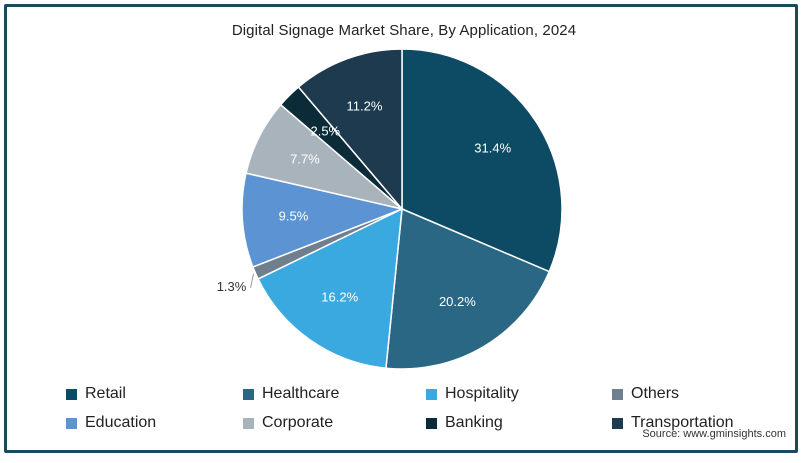 This screenshot has height=463, width=808. What do you see at coordinates (232, 286) in the screenshot?
I see `slice-label-others: 1.3%` at bounding box center [232, 286].